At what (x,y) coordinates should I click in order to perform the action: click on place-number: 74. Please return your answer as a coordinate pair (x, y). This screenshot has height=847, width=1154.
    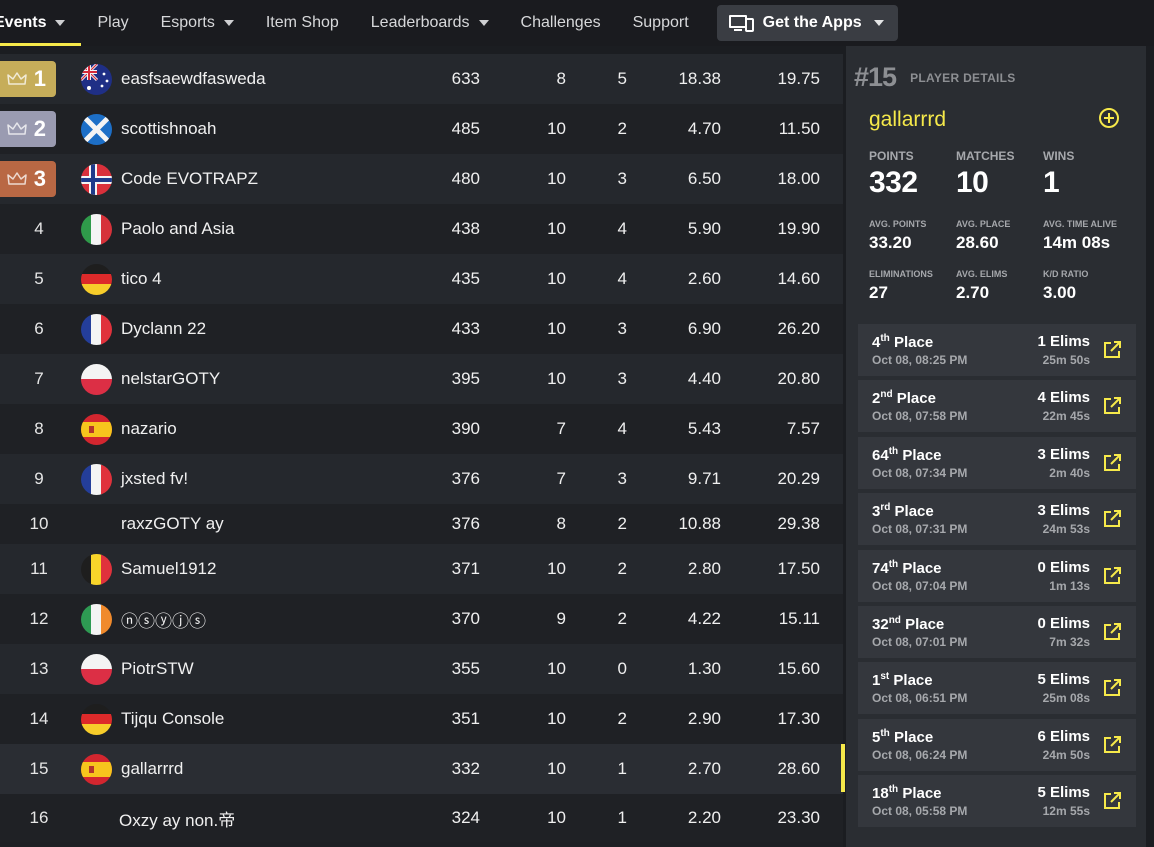
    Looking at the image, I should click on (880, 568).